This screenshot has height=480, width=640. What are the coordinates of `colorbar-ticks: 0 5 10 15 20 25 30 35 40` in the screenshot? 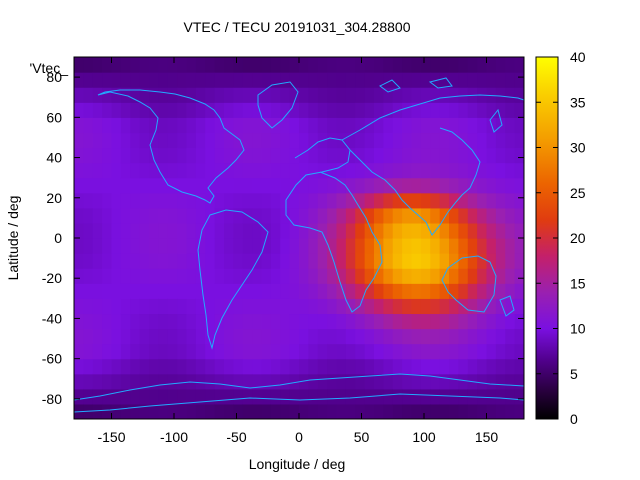 It's located at (561, 238).